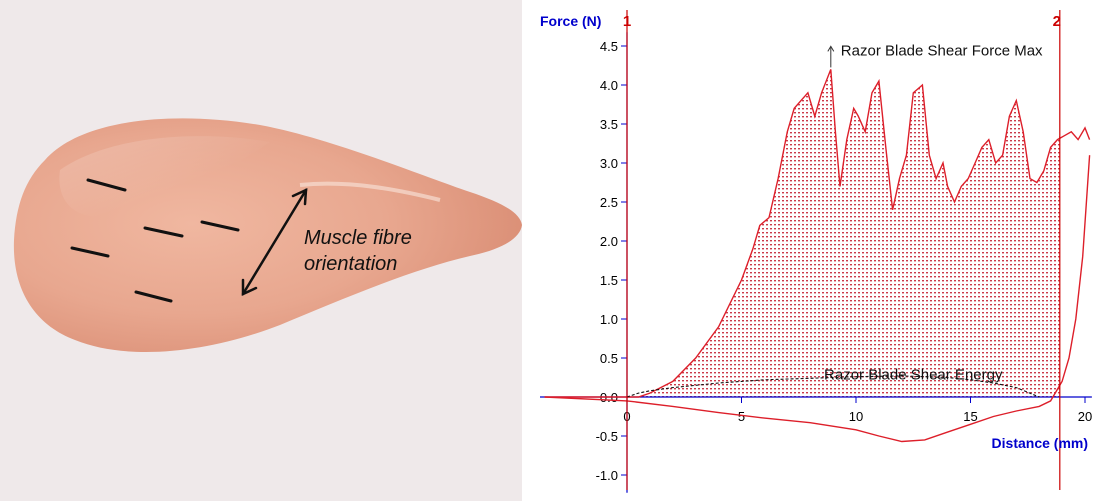 Image resolution: width=1110 pixels, height=501 pixels. What do you see at coordinates (609, 202) in the screenshot?
I see `y-tick-label: 2.5` at bounding box center [609, 202].